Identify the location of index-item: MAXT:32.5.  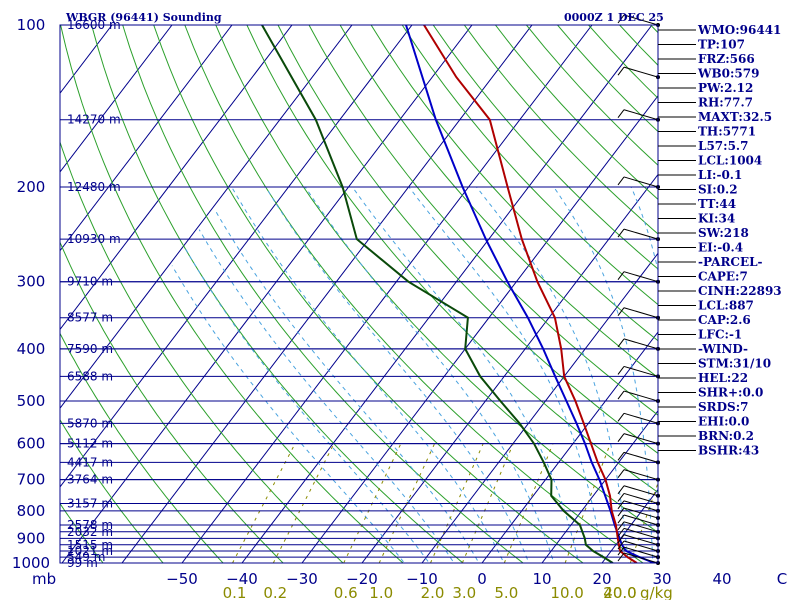
(735, 117).